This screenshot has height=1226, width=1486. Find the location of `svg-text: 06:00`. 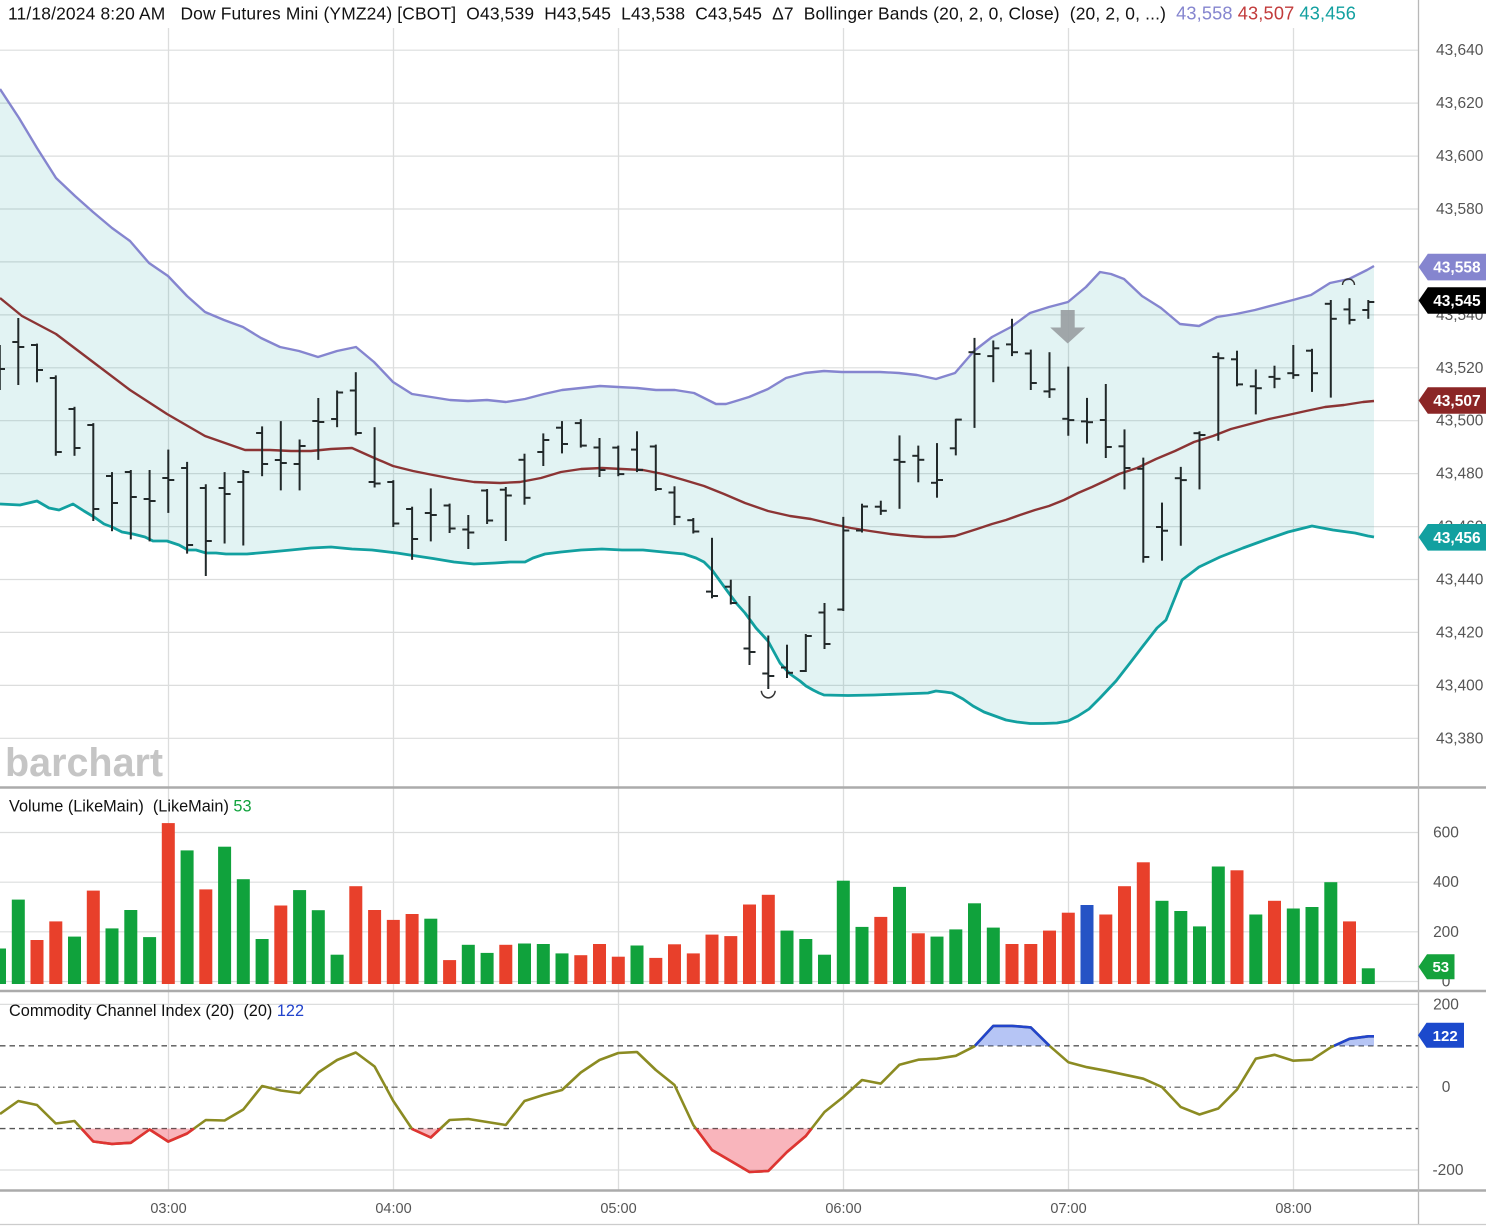

svg-text: 06:00 is located at coordinates (843, 1209).